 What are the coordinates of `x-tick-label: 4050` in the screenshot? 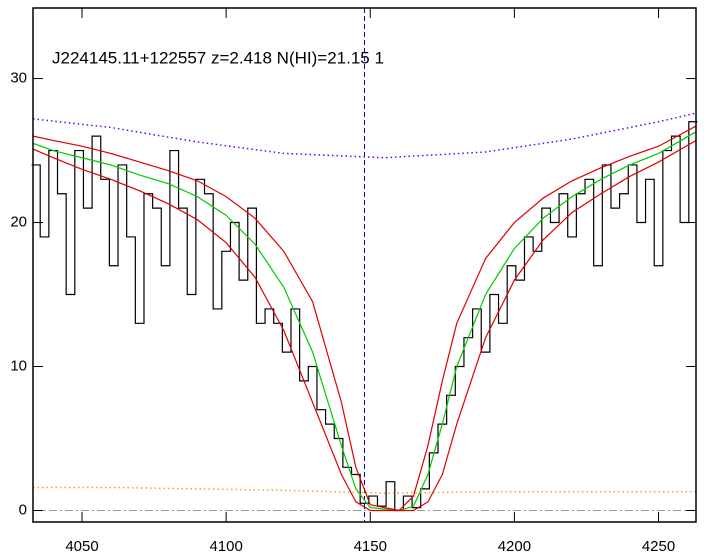 It's located at (81, 546).